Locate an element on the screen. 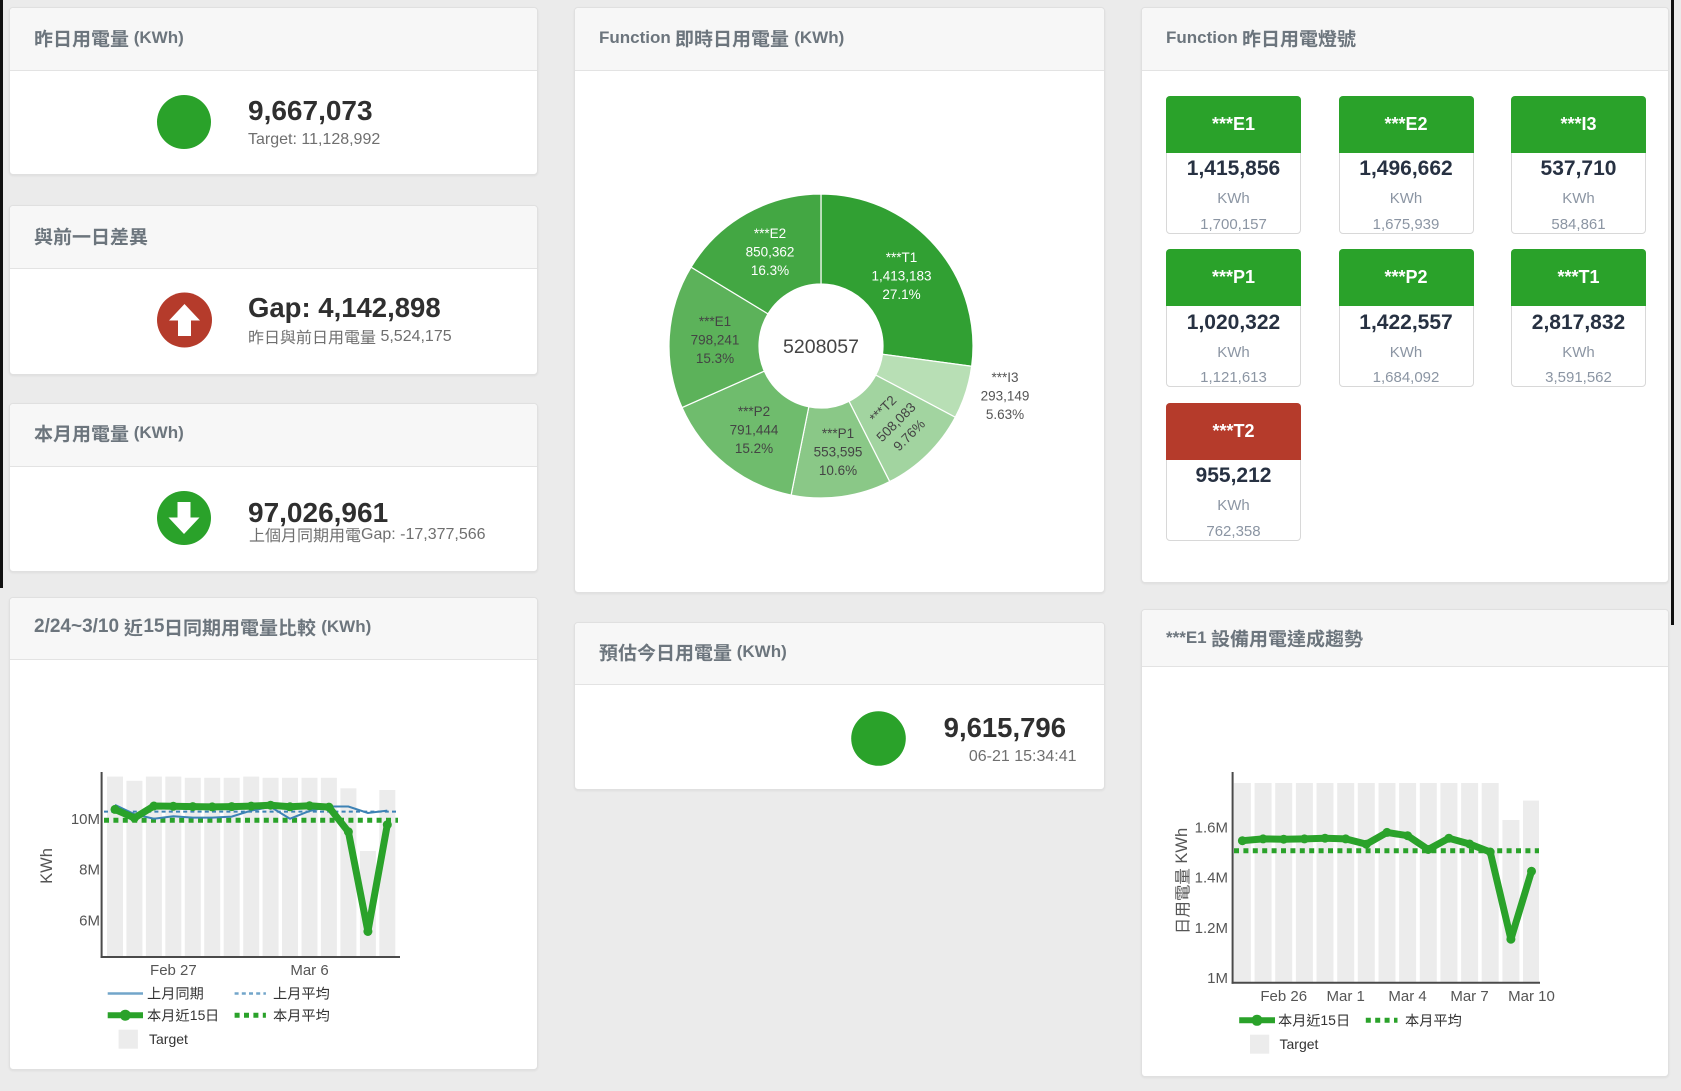  svg-text: ***E2 is located at coordinates (770, 233).